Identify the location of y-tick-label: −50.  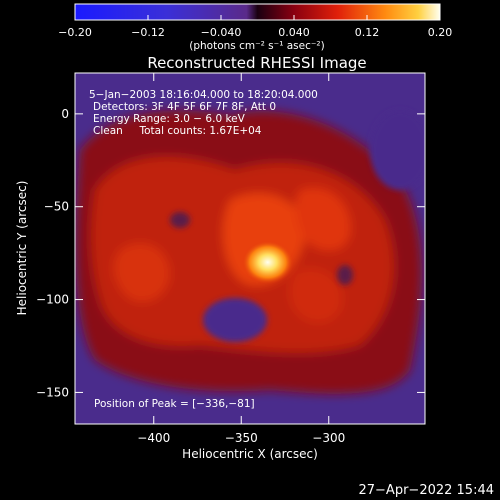
(56, 207).